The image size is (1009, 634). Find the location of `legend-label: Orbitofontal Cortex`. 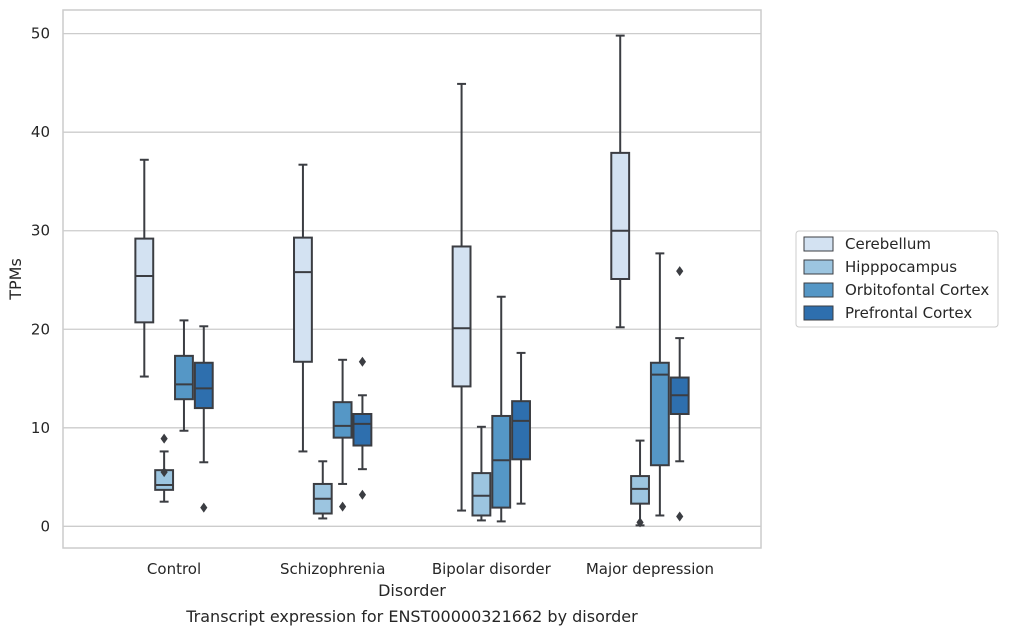

legend-label: Orbitofontal Cortex is located at coordinates (917, 290).